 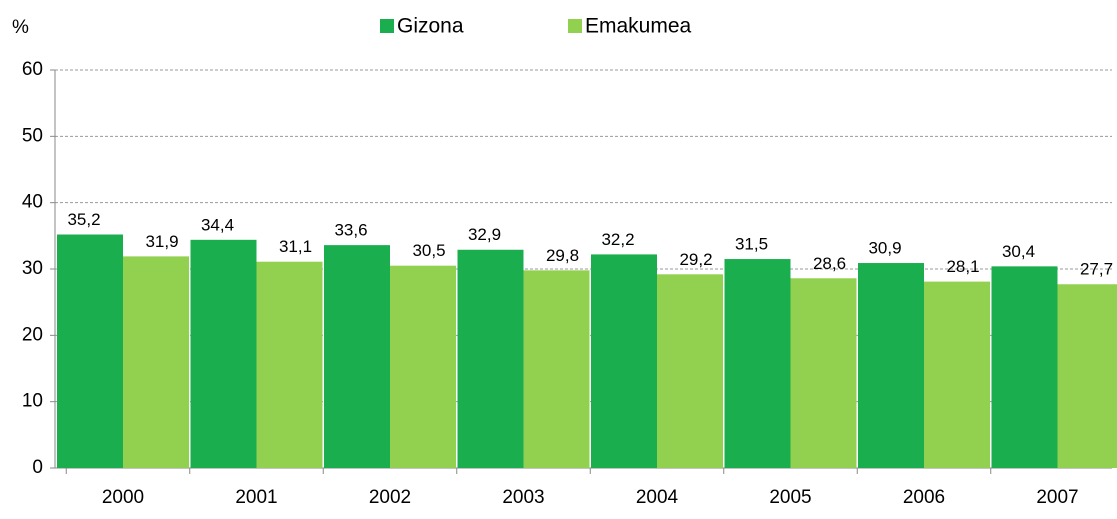 I want to click on value-label: 29,8, so click(x=562, y=255).